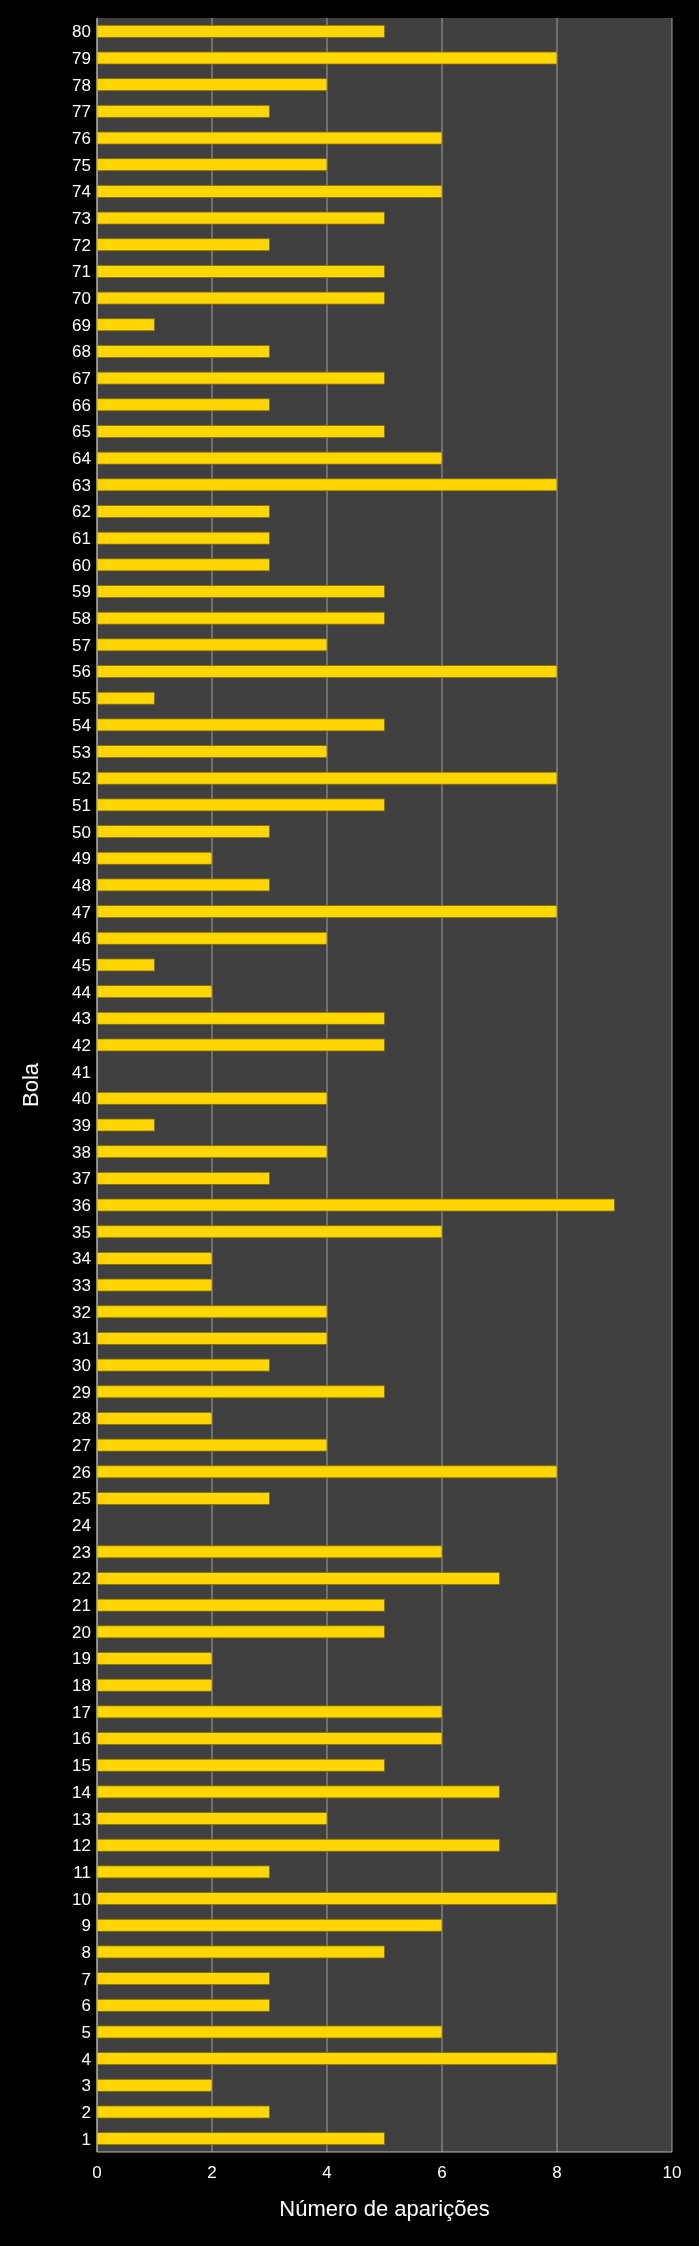 The width and height of the screenshot is (699, 2246). I want to click on y-tick-label: 77, so click(81, 112).